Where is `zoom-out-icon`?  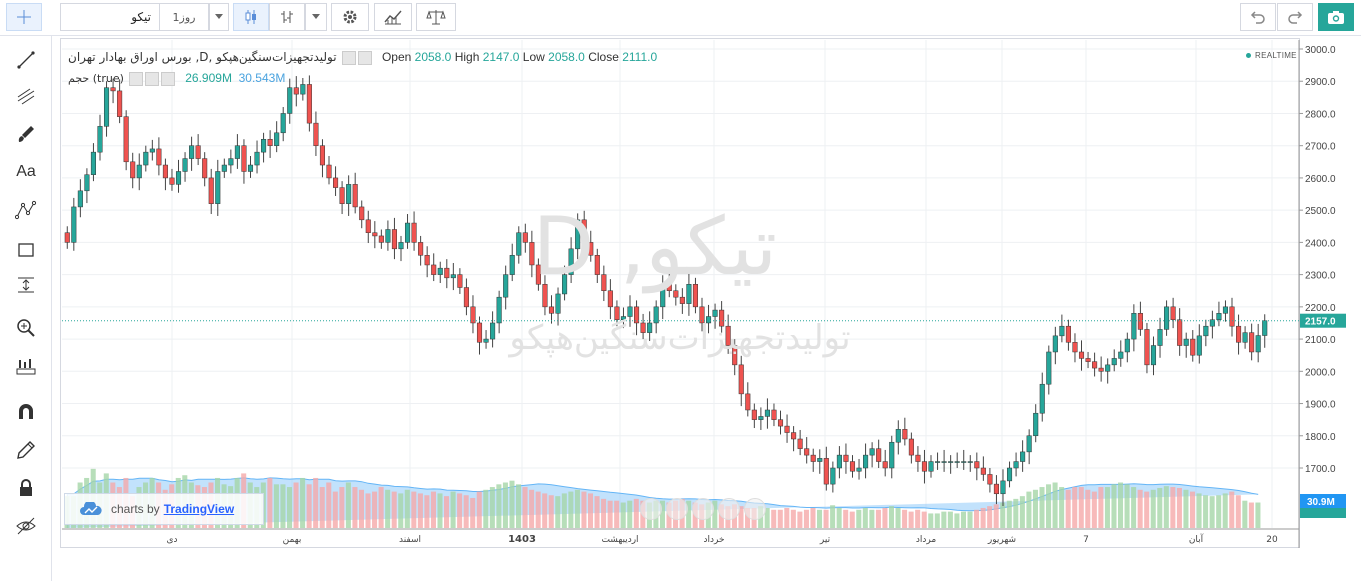 zoom-out-icon is located at coordinates (677, 509).